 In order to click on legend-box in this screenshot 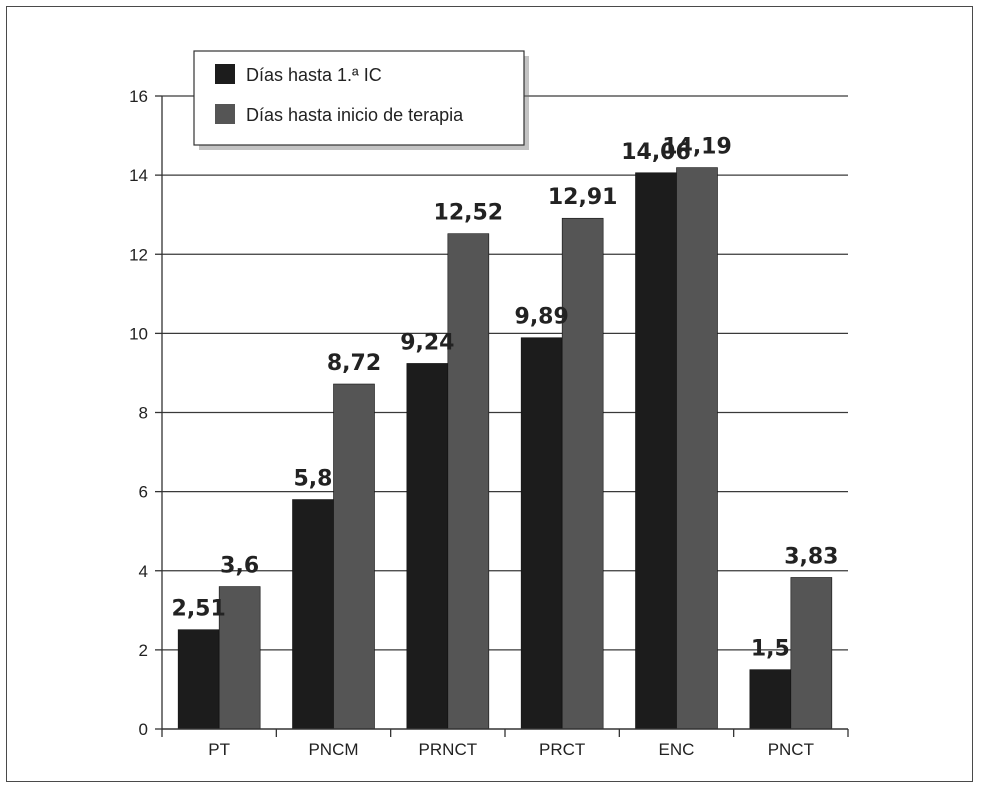, I will do `click(359, 98)`.